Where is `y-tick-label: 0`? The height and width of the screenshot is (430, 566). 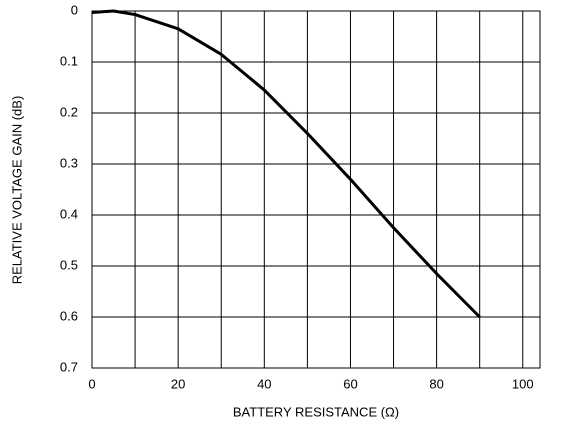 y-tick-label: 0 is located at coordinates (74, 9).